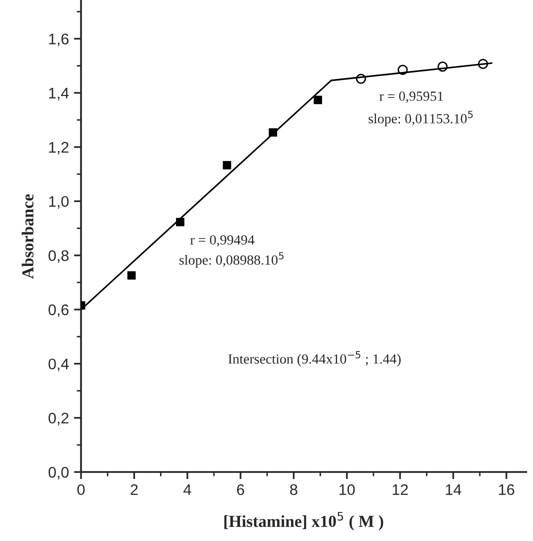 This screenshot has height=541, width=533. I want to click on x-tick-label: 2, so click(134, 489).